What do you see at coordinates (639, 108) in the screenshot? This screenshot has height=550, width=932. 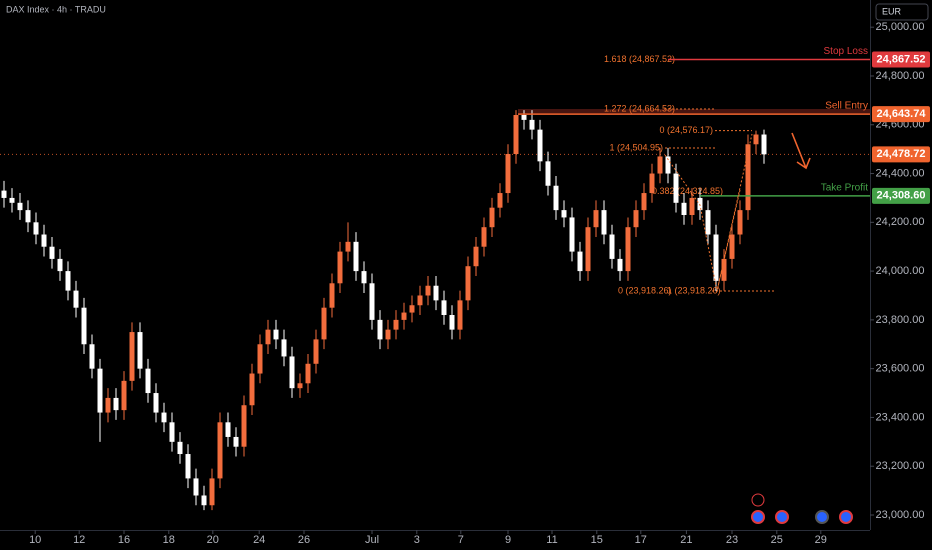 I see `fib-label: 1.272 (24,664.53)` at bounding box center [639, 108].